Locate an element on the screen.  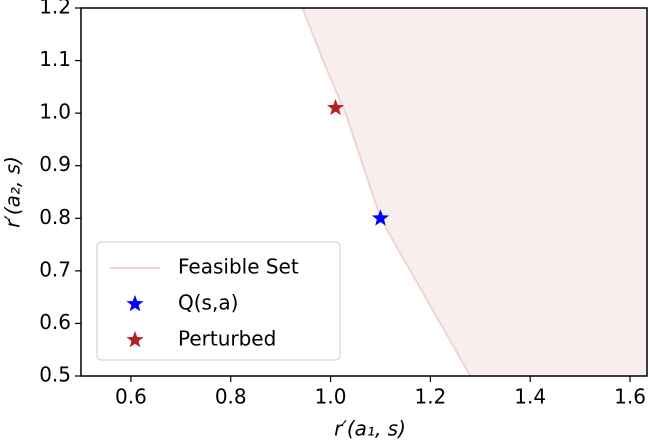
x-tick-label: 1.2 is located at coordinates (430, 397).